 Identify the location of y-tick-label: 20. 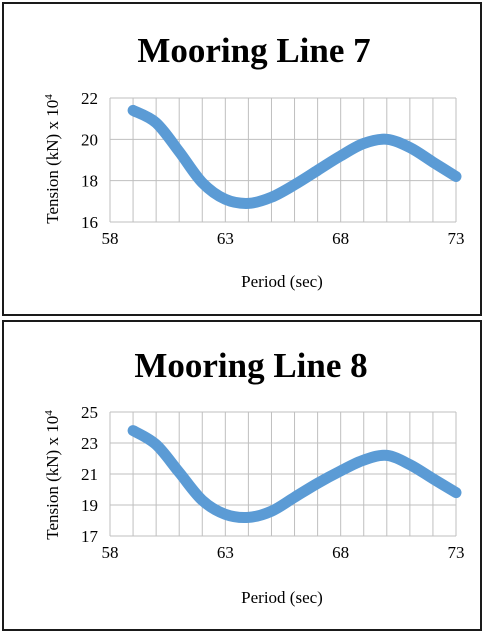
(89, 139).